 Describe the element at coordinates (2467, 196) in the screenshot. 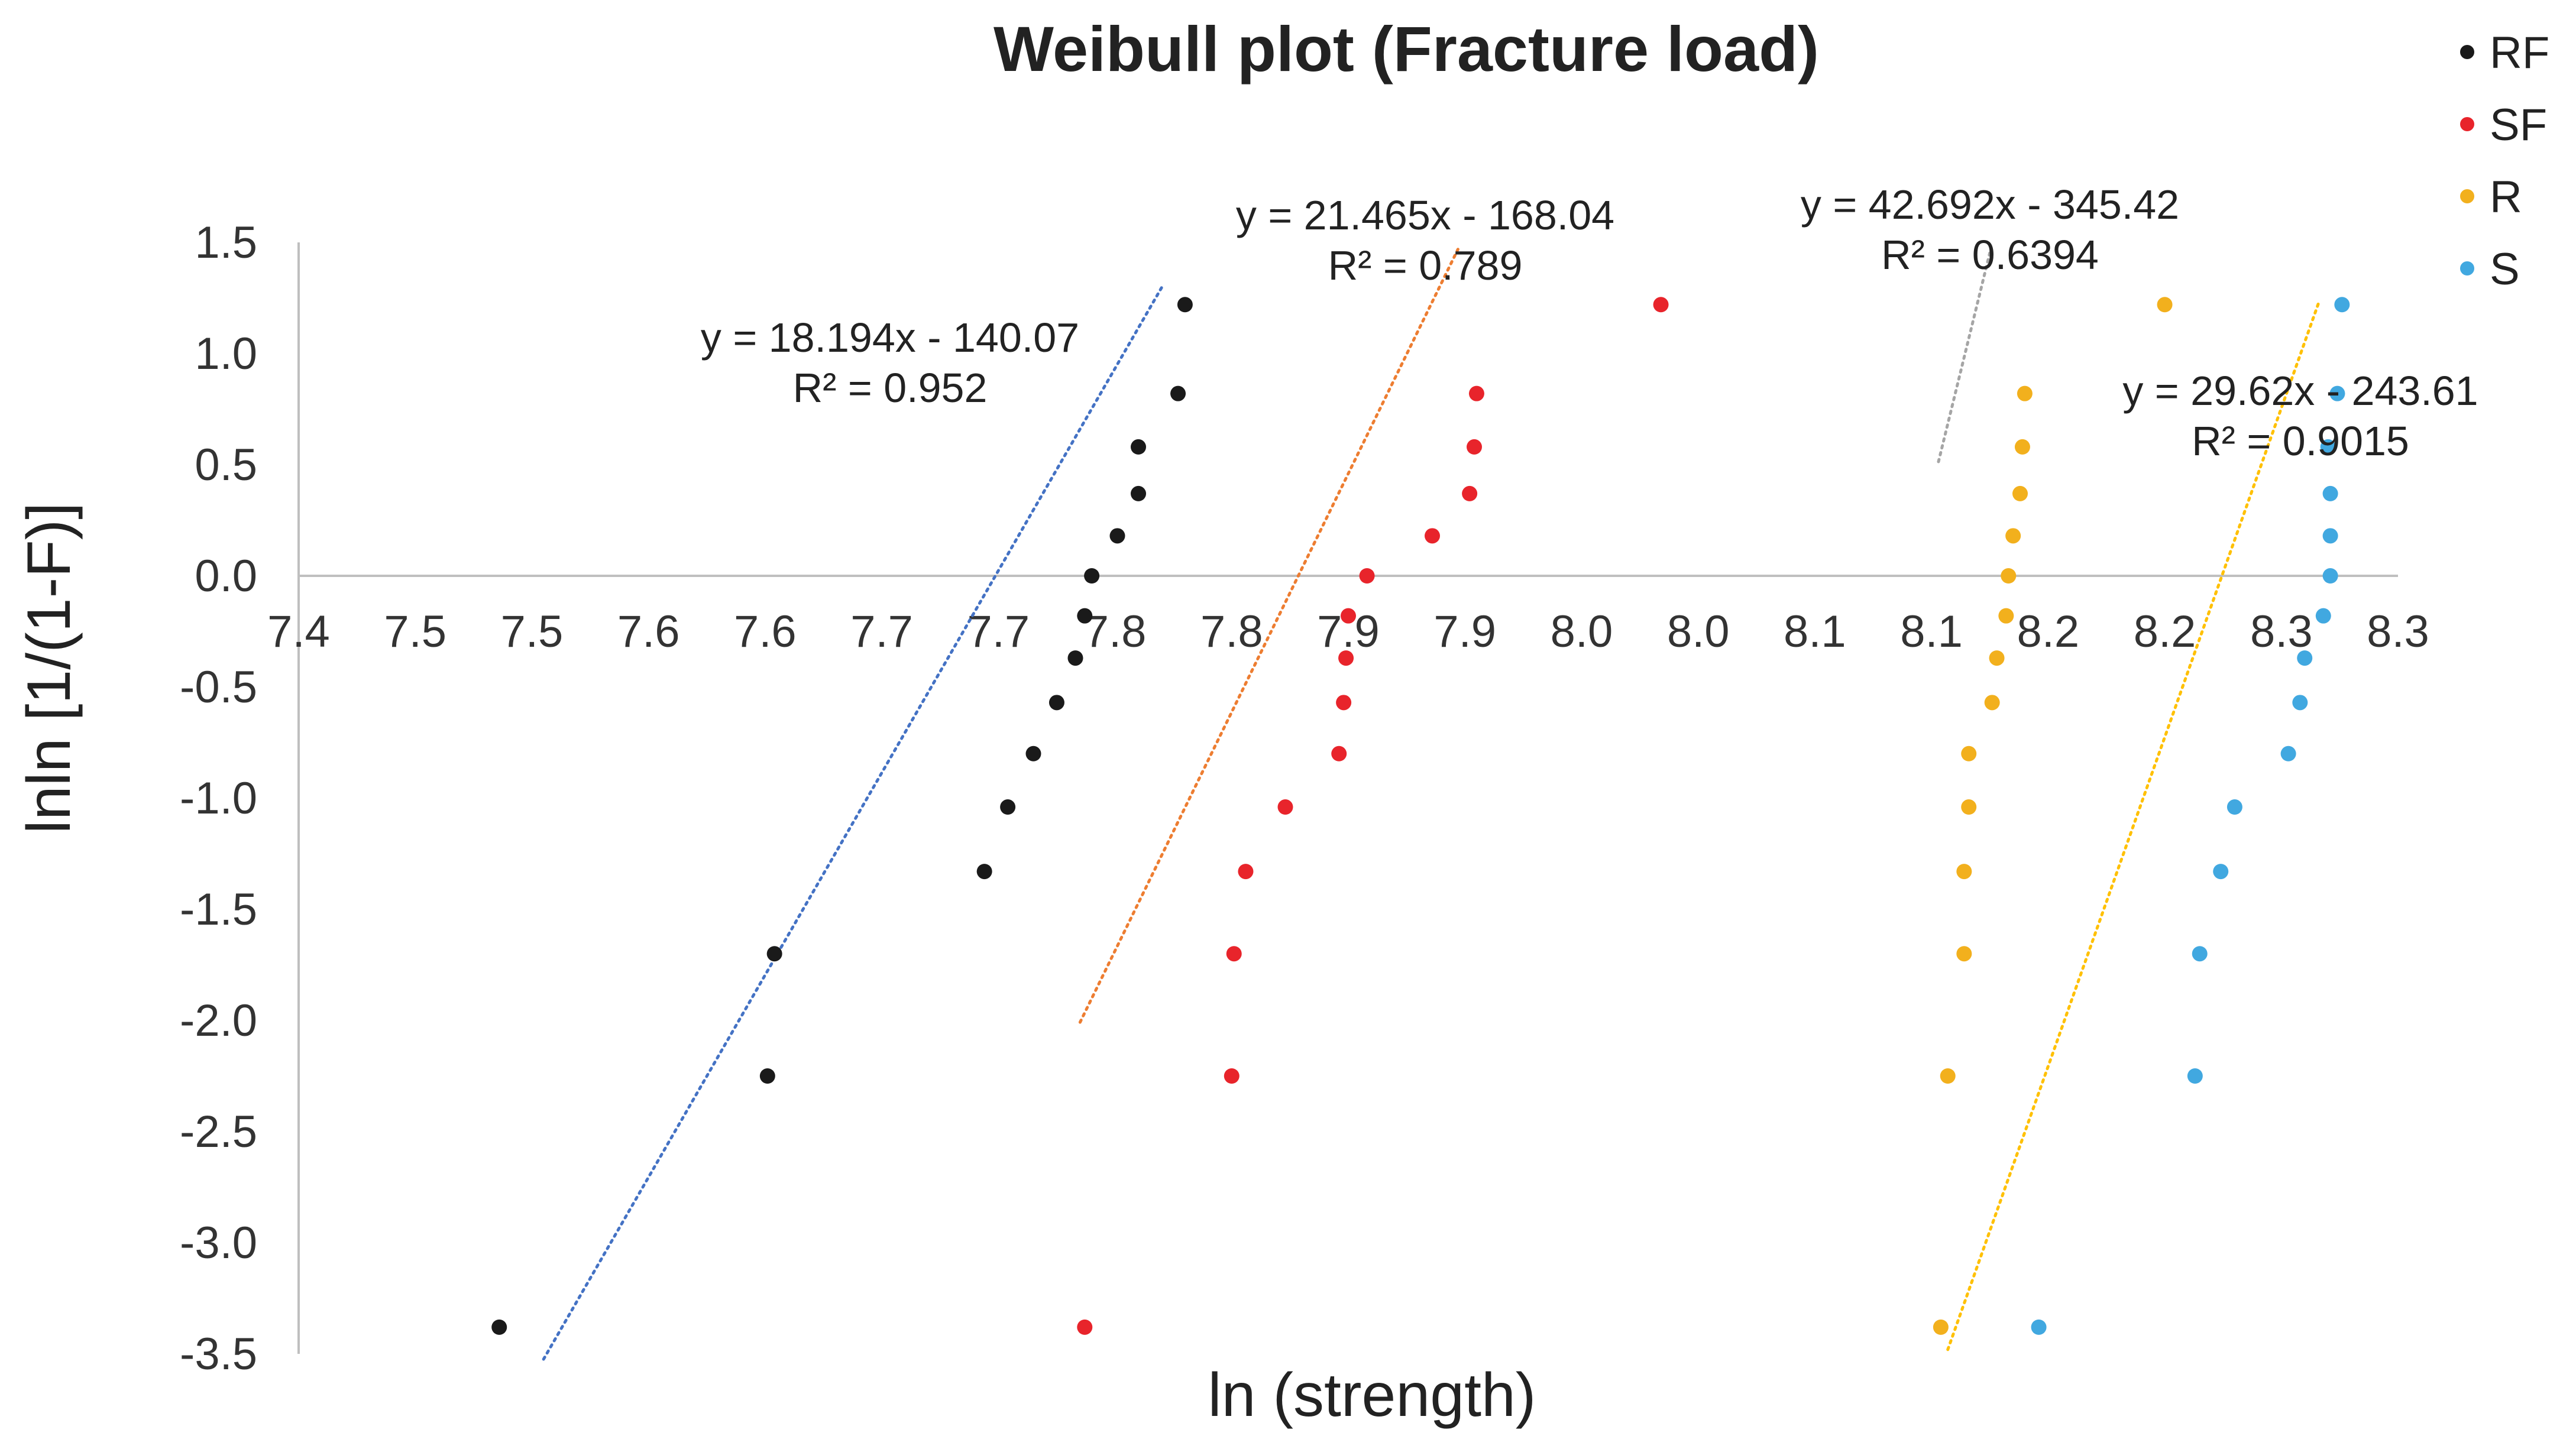

I see `legend-marker-r` at that location.